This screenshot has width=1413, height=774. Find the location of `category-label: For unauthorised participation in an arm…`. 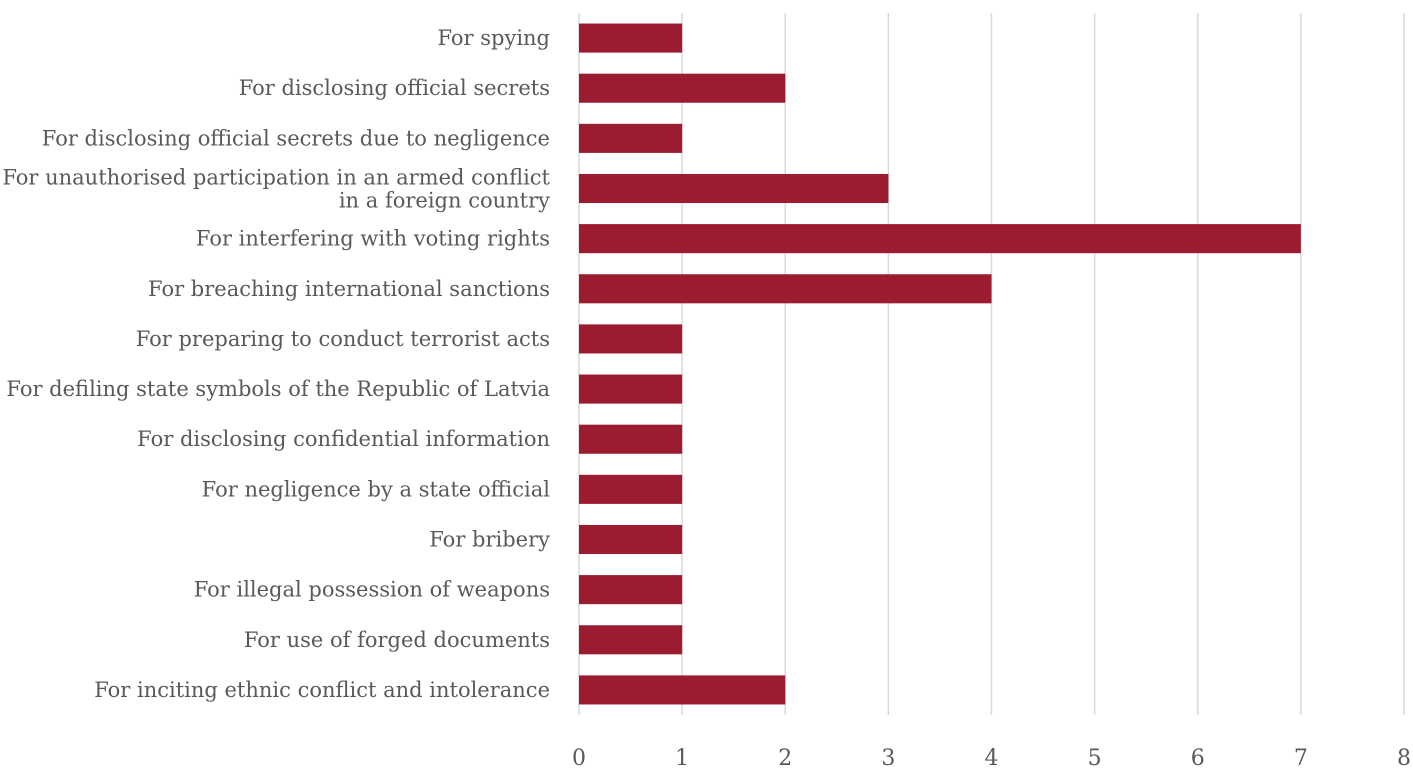

category-label: For unauthorised participation in an arm… is located at coordinates (276, 189).